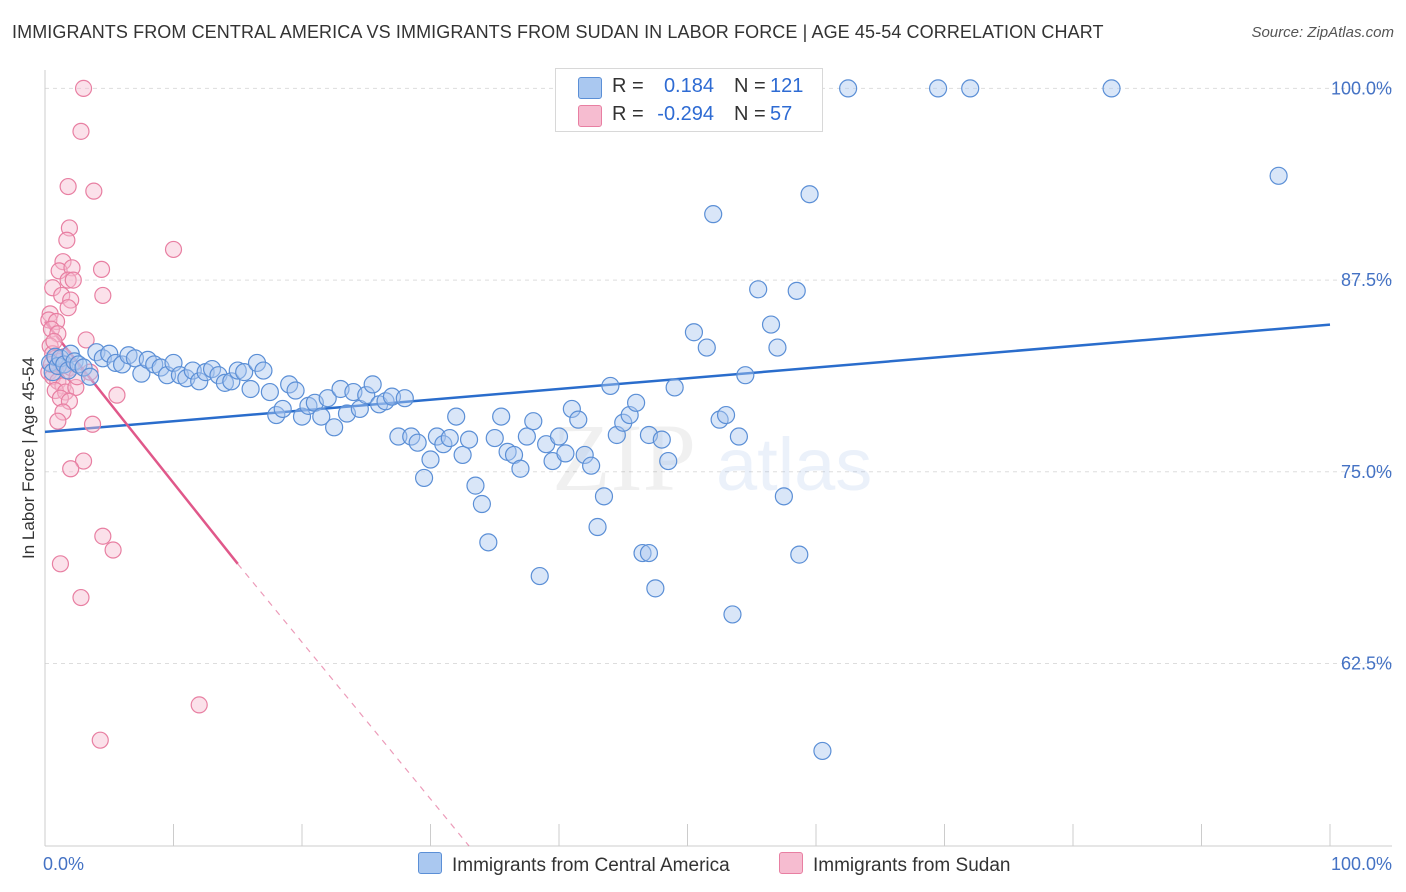 The image size is (1406, 892). What do you see at coordinates (1361, 88) in the screenshot?
I see `y-tick-label: 100.0%` at bounding box center [1361, 88].